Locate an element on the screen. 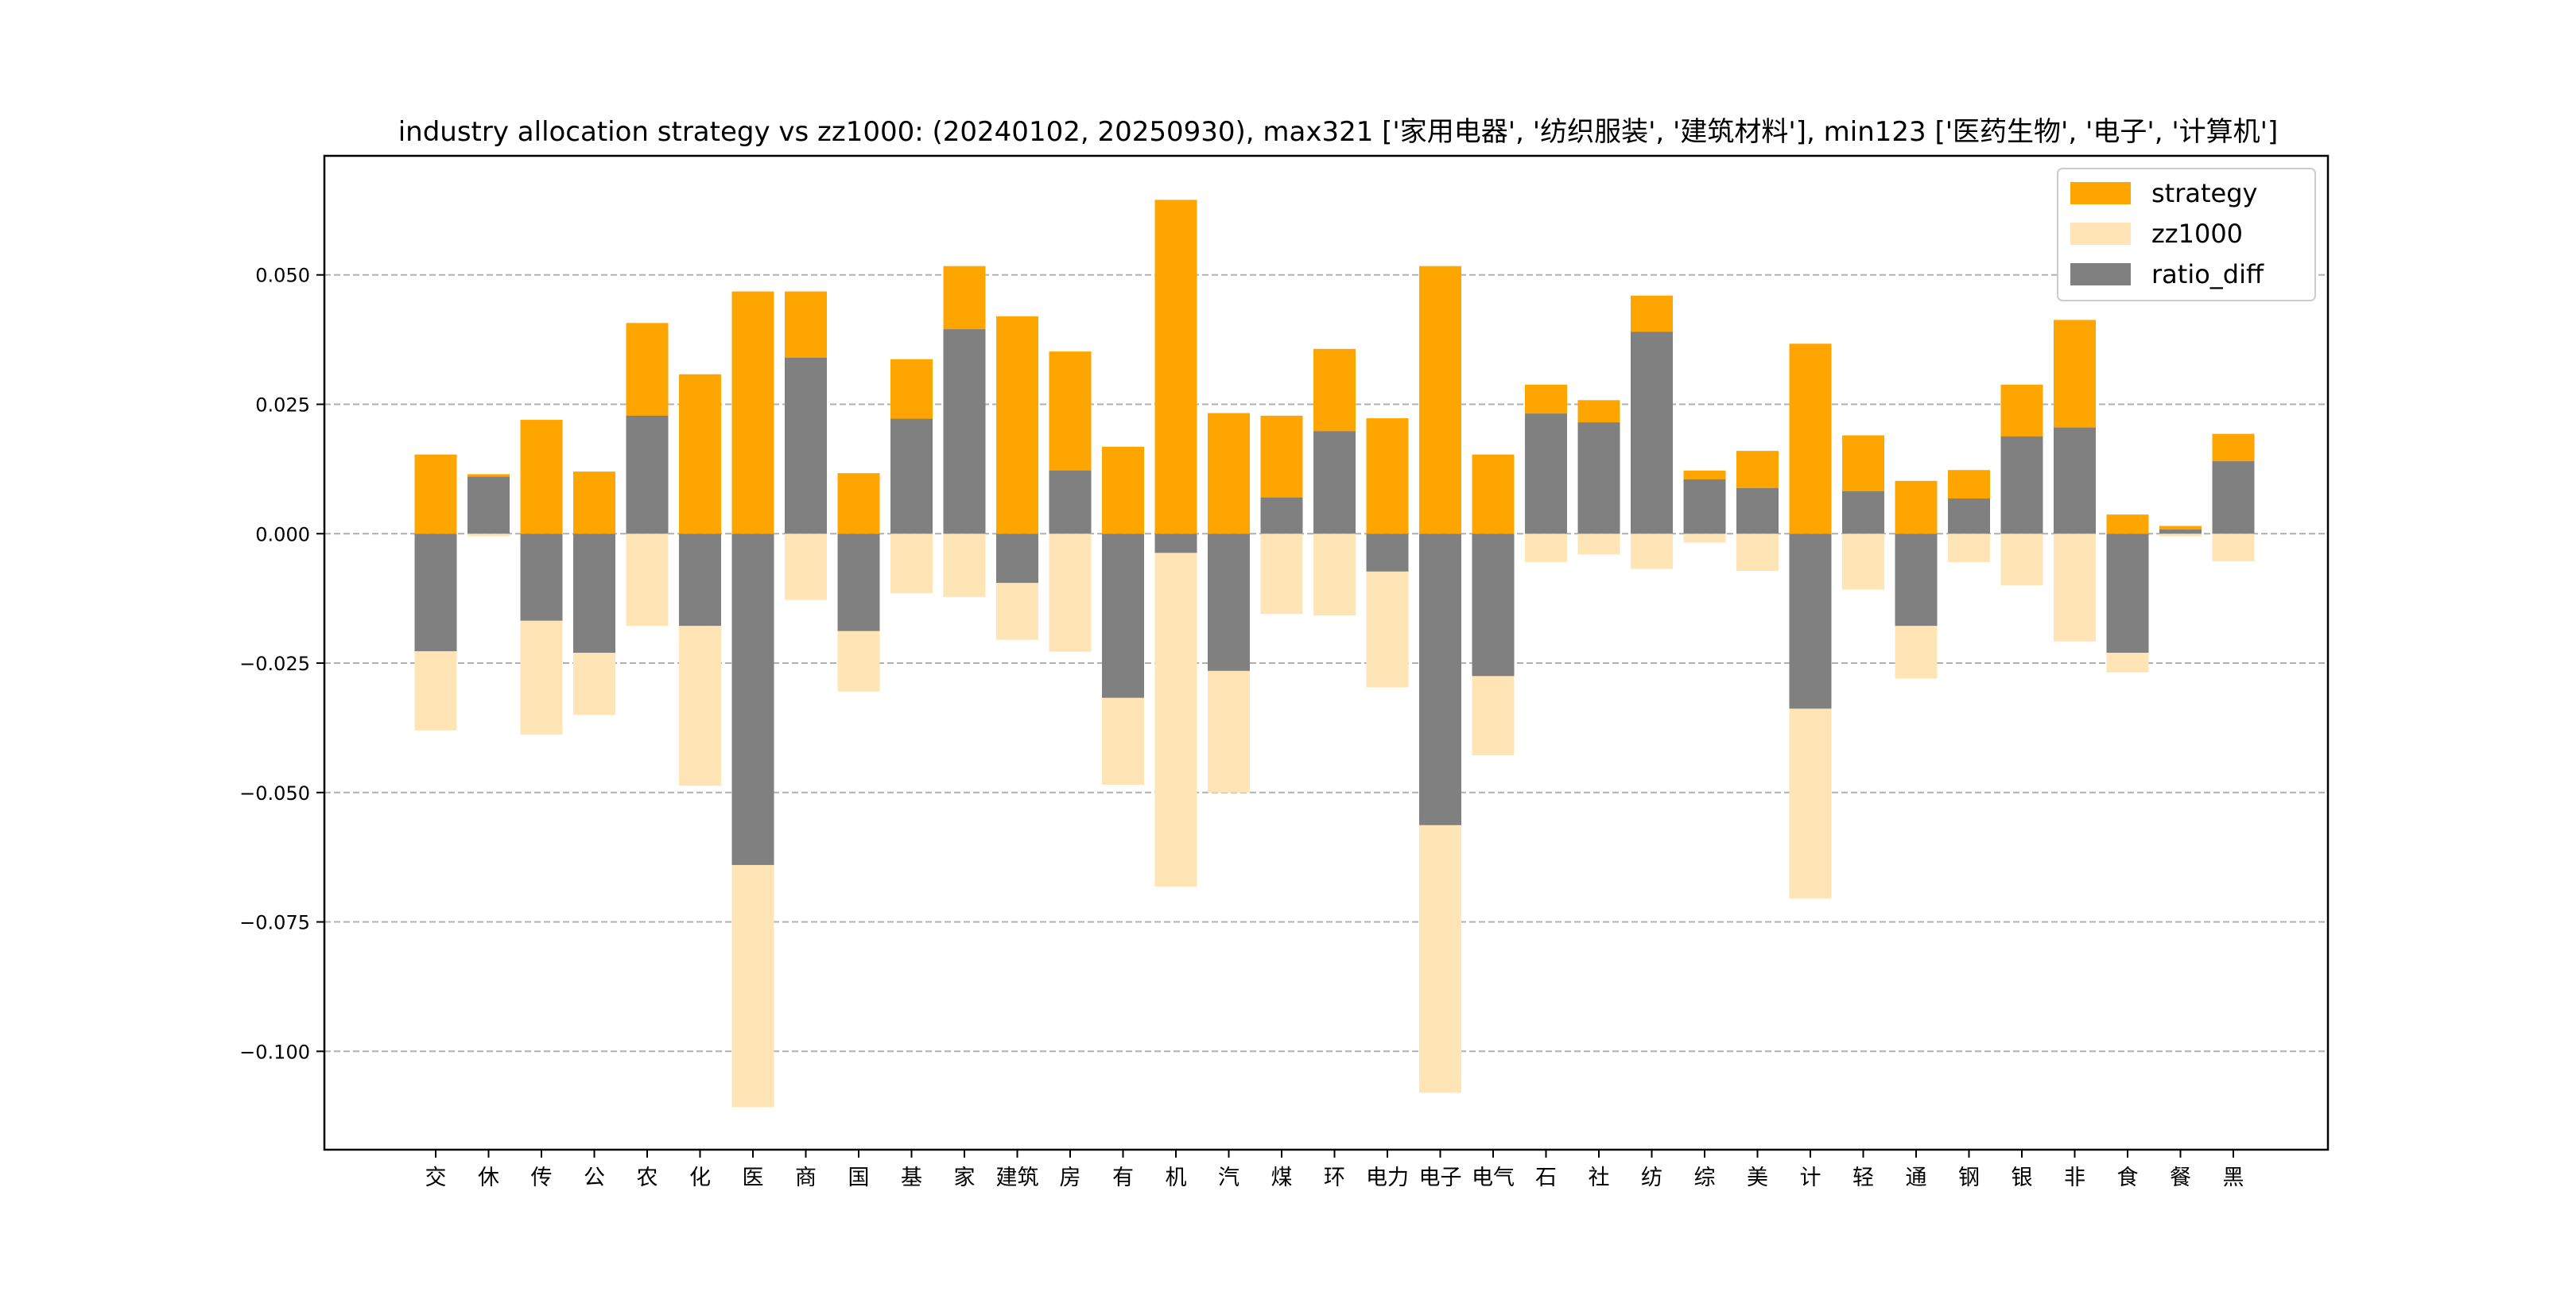 The width and height of the screenshot is (2576, 1292). x-tick-label: 有 is located at coordinates (1123, 1178).